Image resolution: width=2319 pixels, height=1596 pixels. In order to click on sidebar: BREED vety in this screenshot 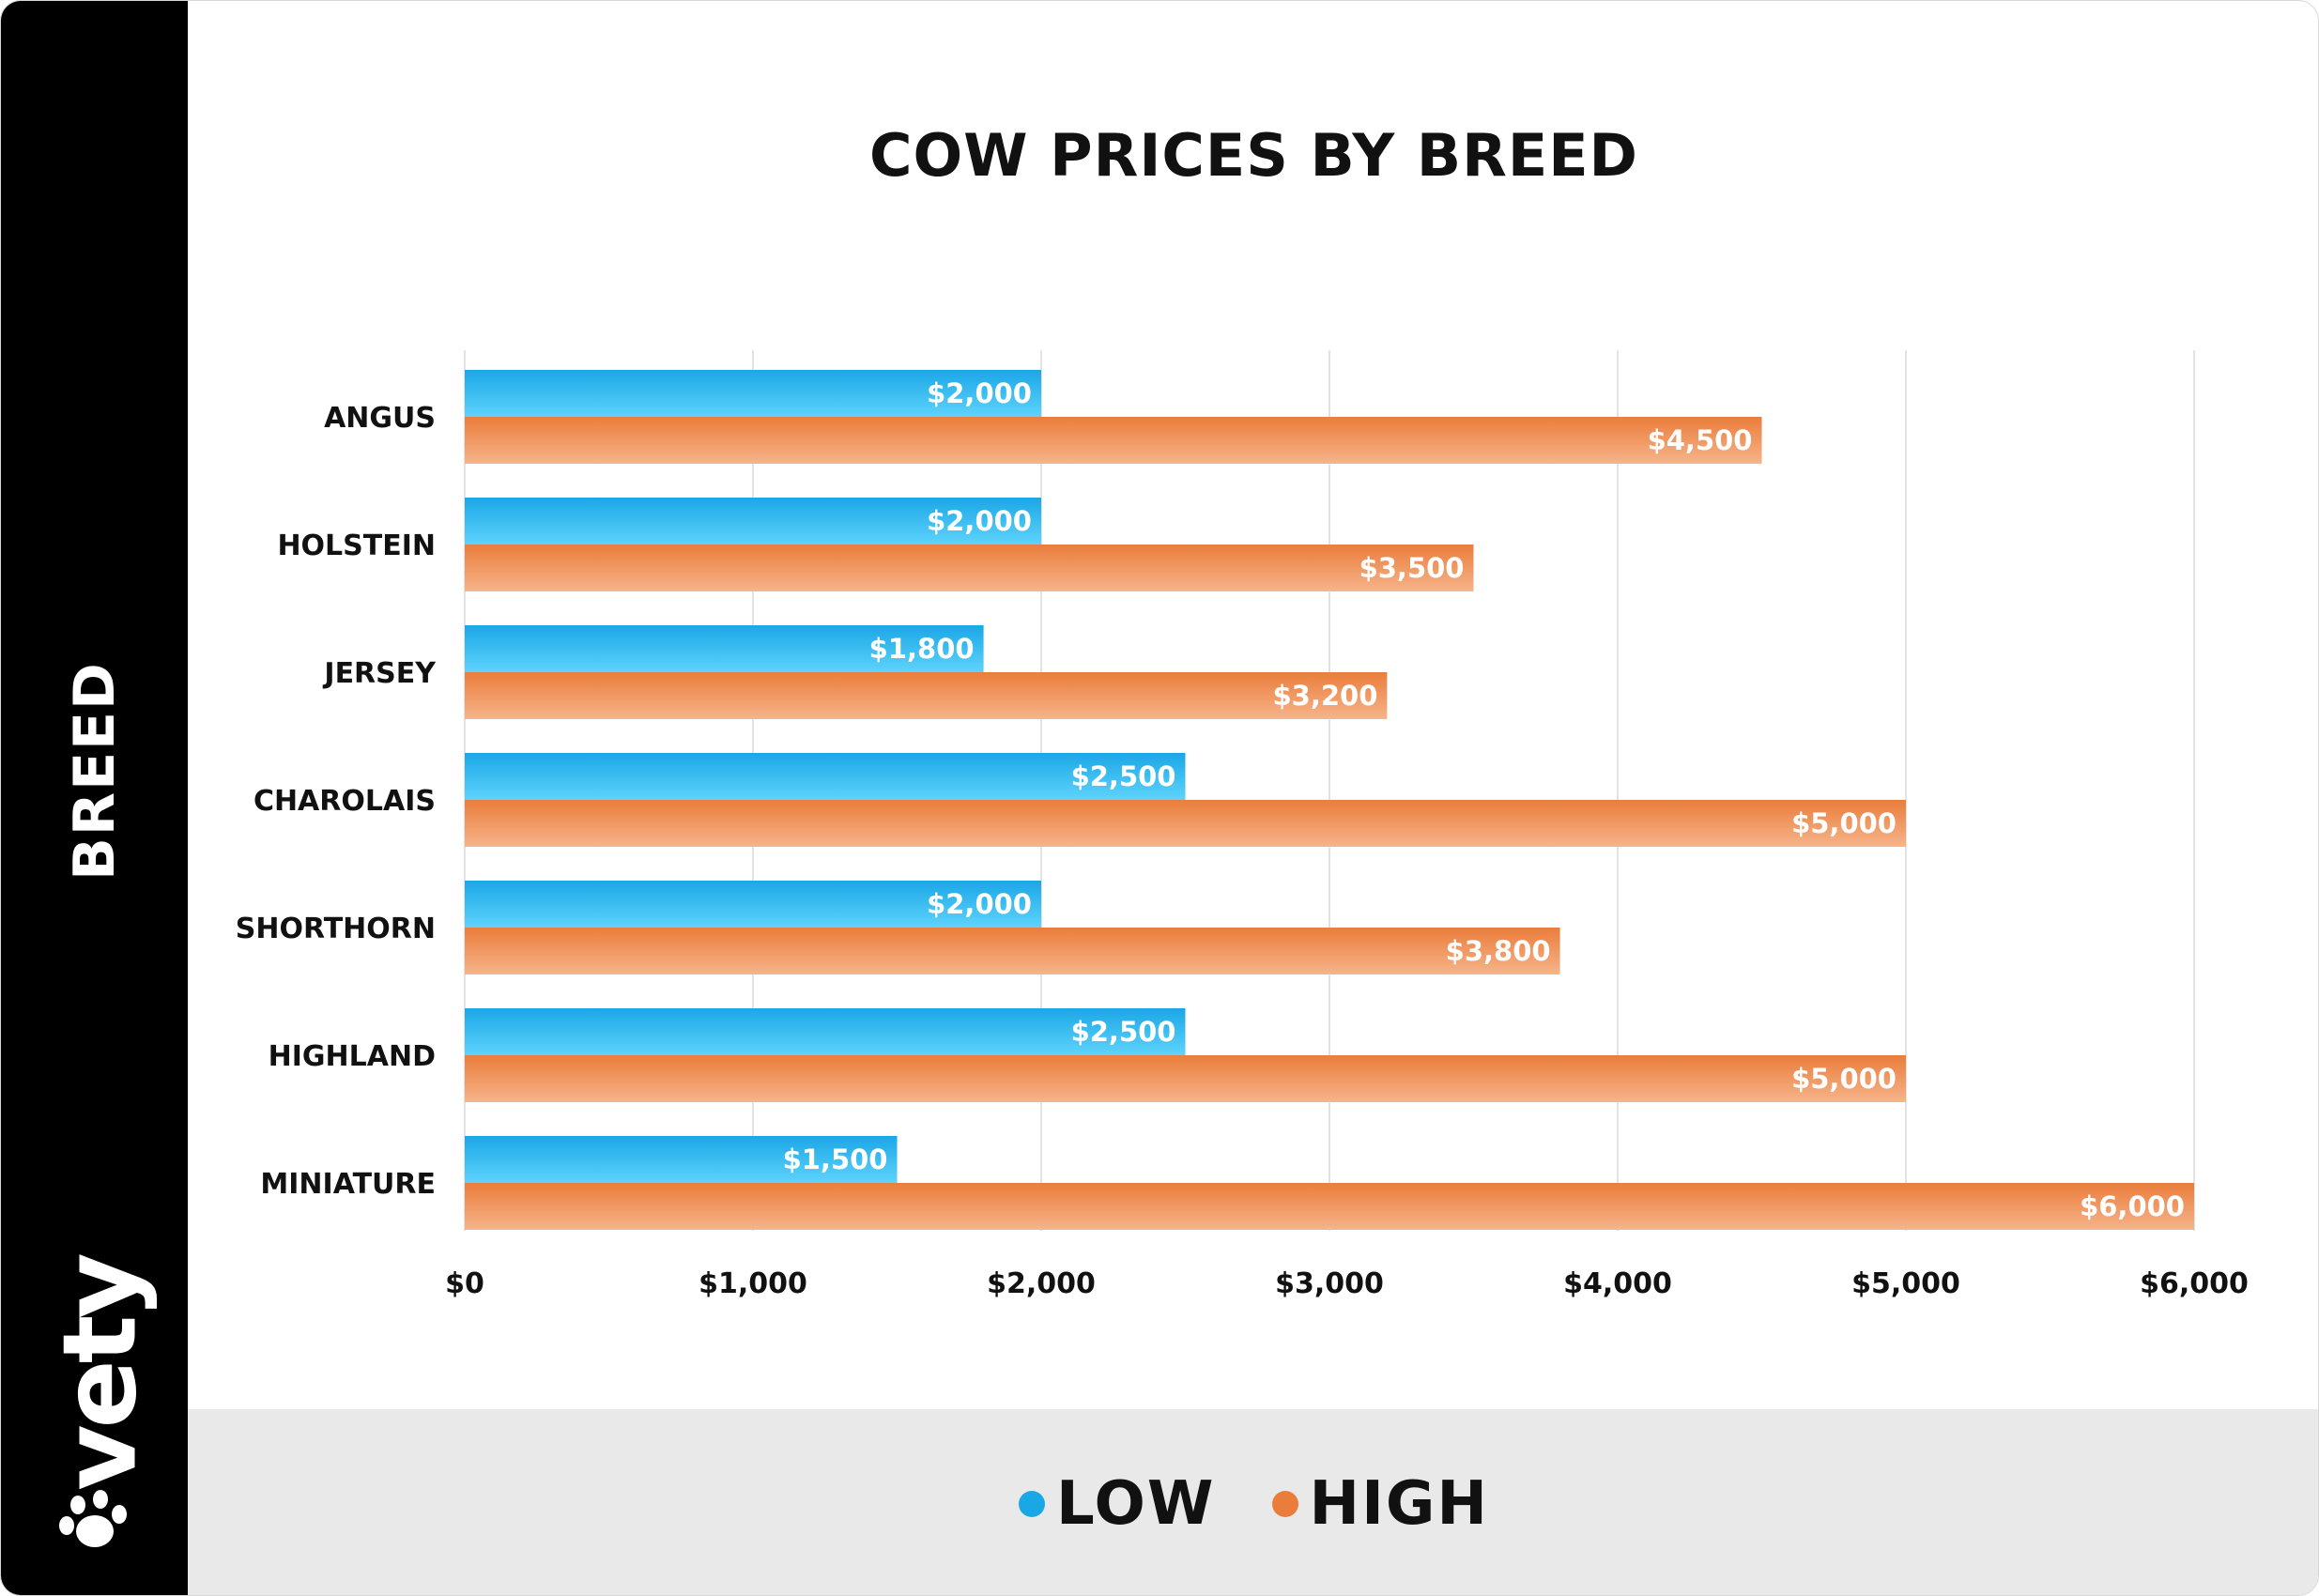, I will do `click(94, 798)`.